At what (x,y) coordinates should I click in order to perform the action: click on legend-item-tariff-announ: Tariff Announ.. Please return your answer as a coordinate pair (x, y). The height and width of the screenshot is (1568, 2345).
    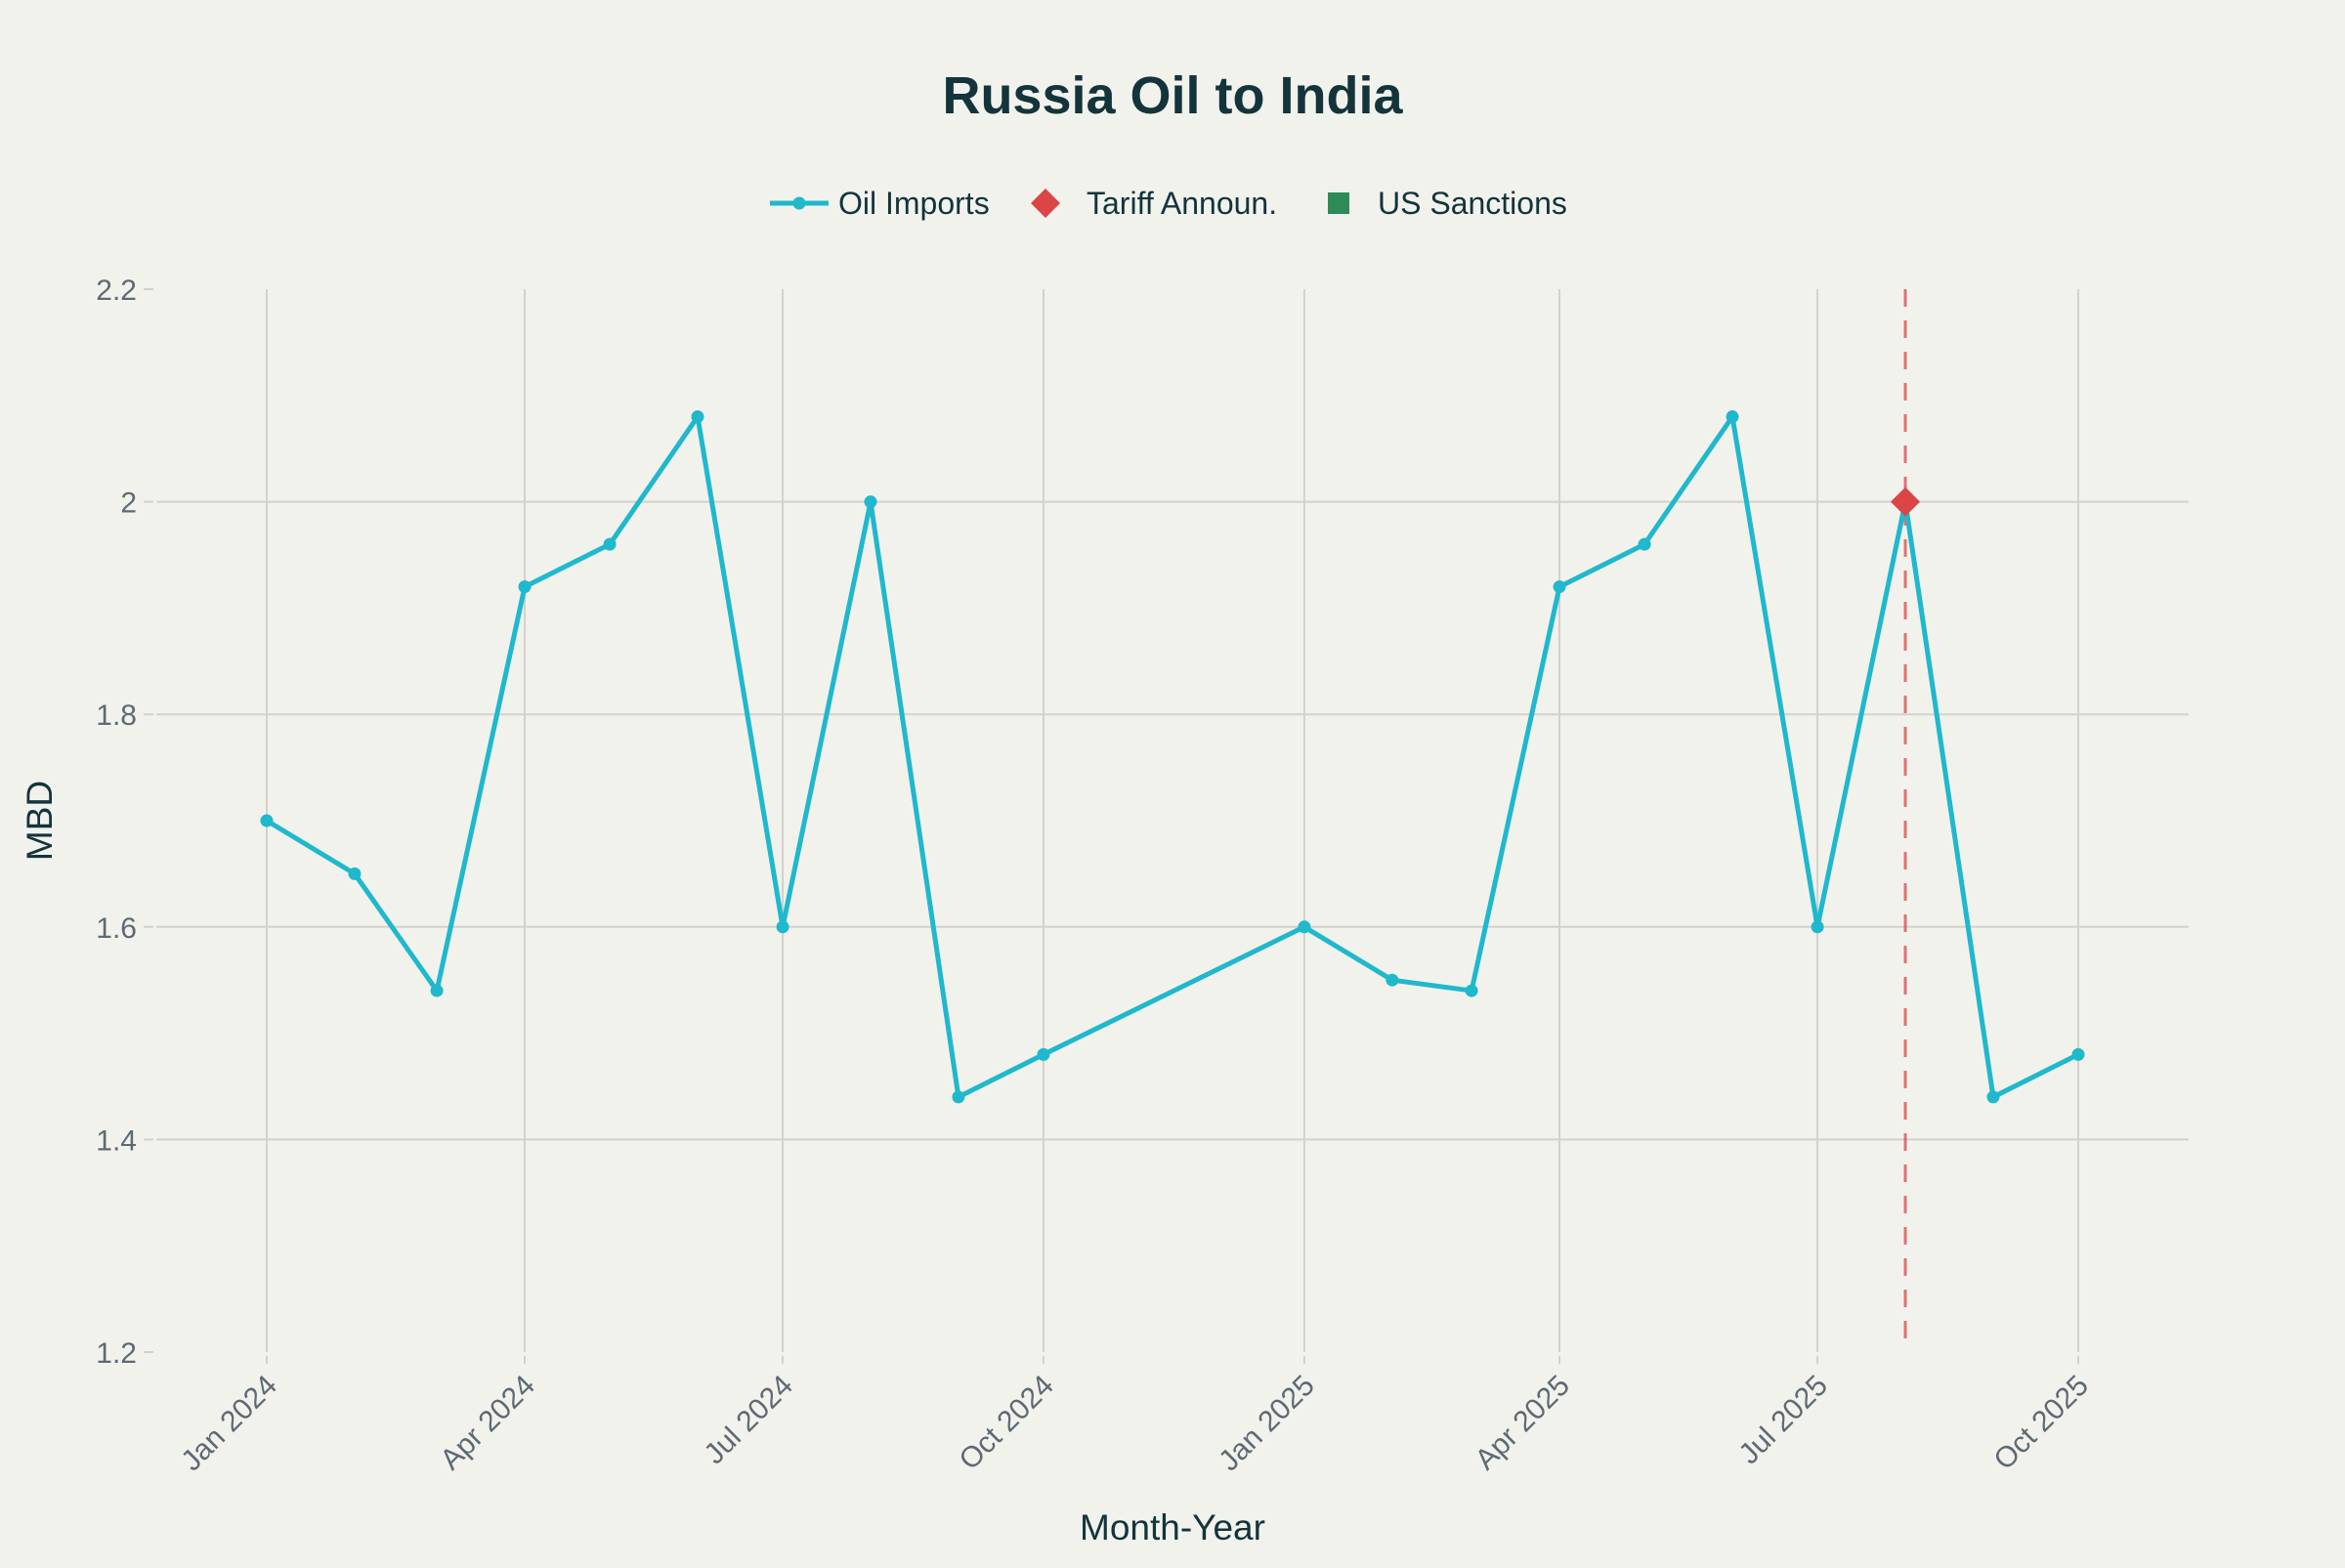
    Looking at the image, I should click on (1154, 203).